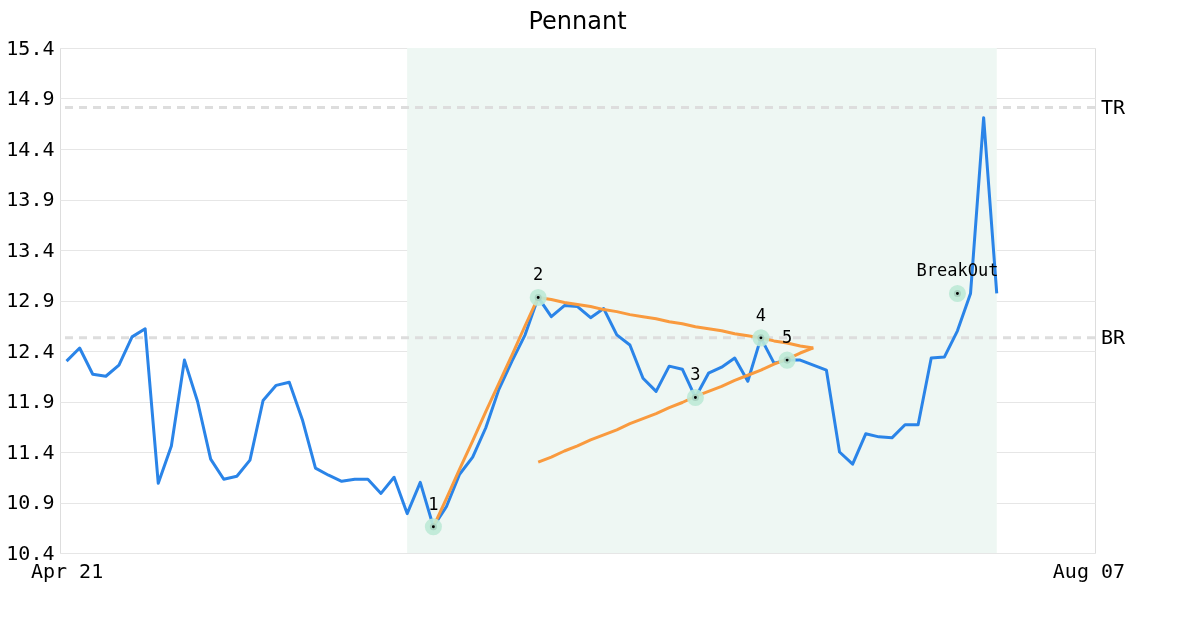 The width and height of the screenshot is (1200, 630). I want to click on series-label: 3, so click(695, 374).